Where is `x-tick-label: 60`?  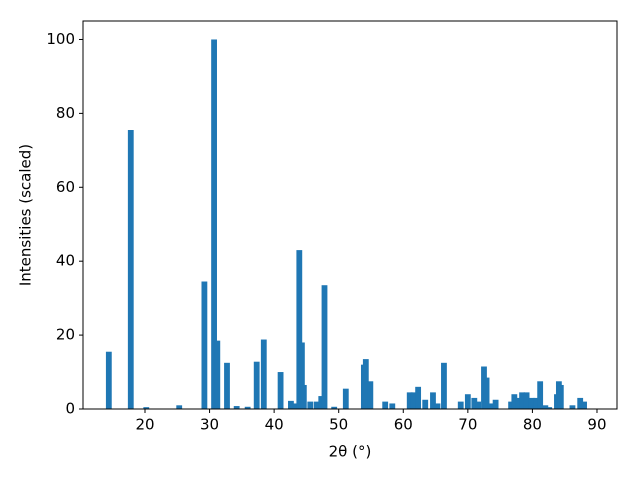 x-tick-label: 60 is located at coordinates (403, 425).